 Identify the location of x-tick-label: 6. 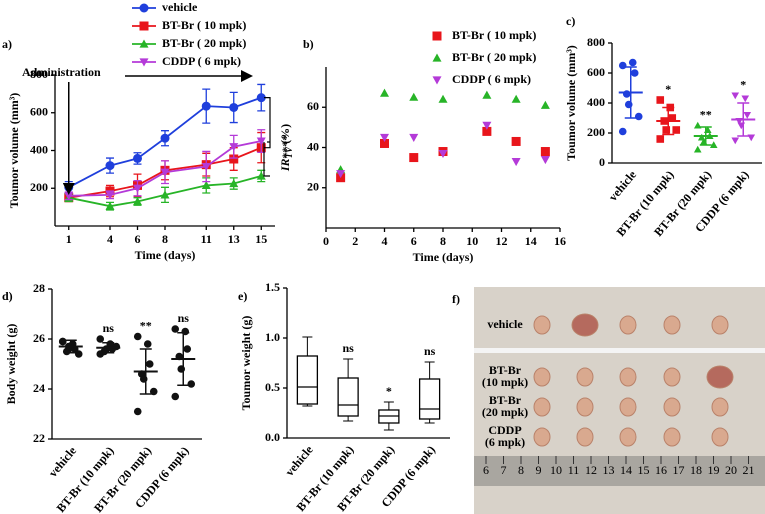
(414, 241).